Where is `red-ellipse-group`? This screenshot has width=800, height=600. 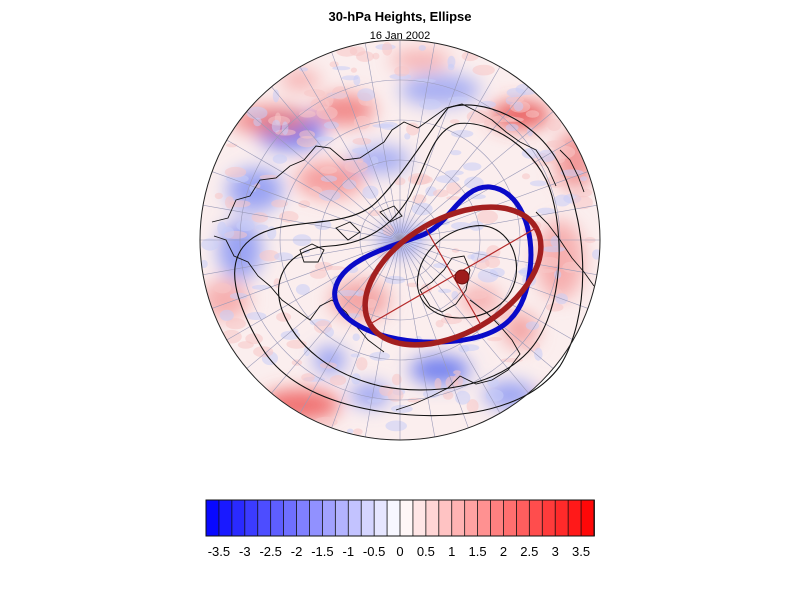
red-ellipse-group is located at coordinates (453, 276).